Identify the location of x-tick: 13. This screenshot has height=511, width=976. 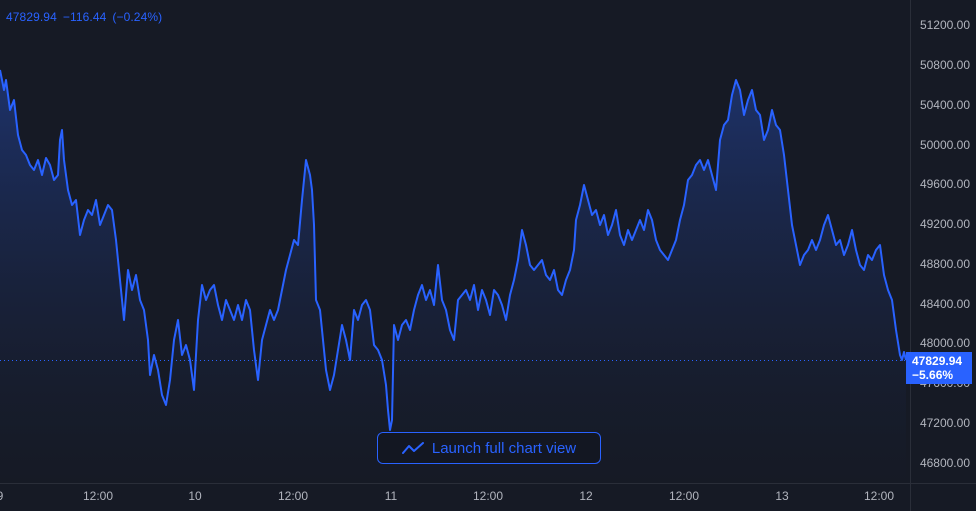
(782, 496).